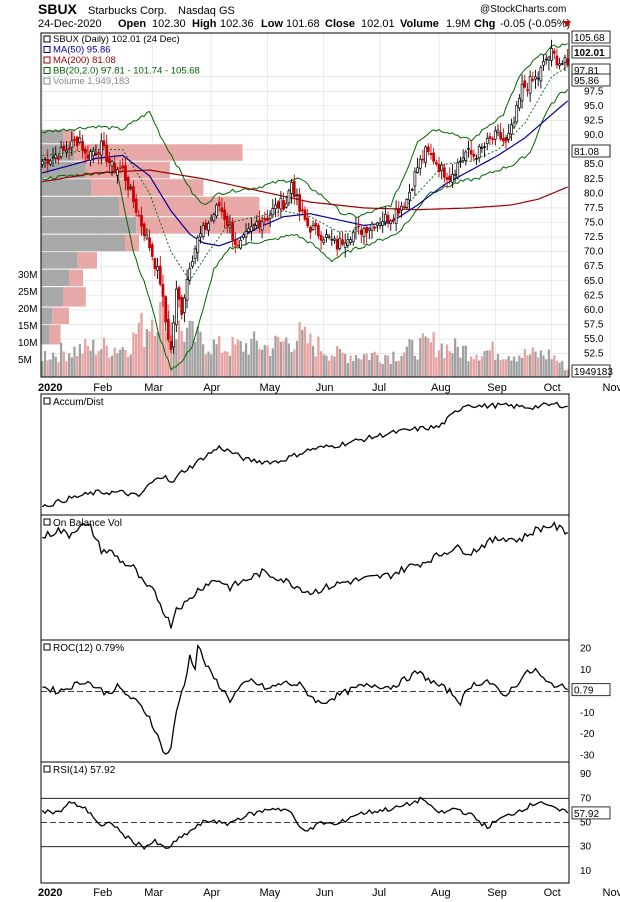  Describe the element at coordinates (379, 388) in the screenshot. I see `price-x-label: Jul` at that location.